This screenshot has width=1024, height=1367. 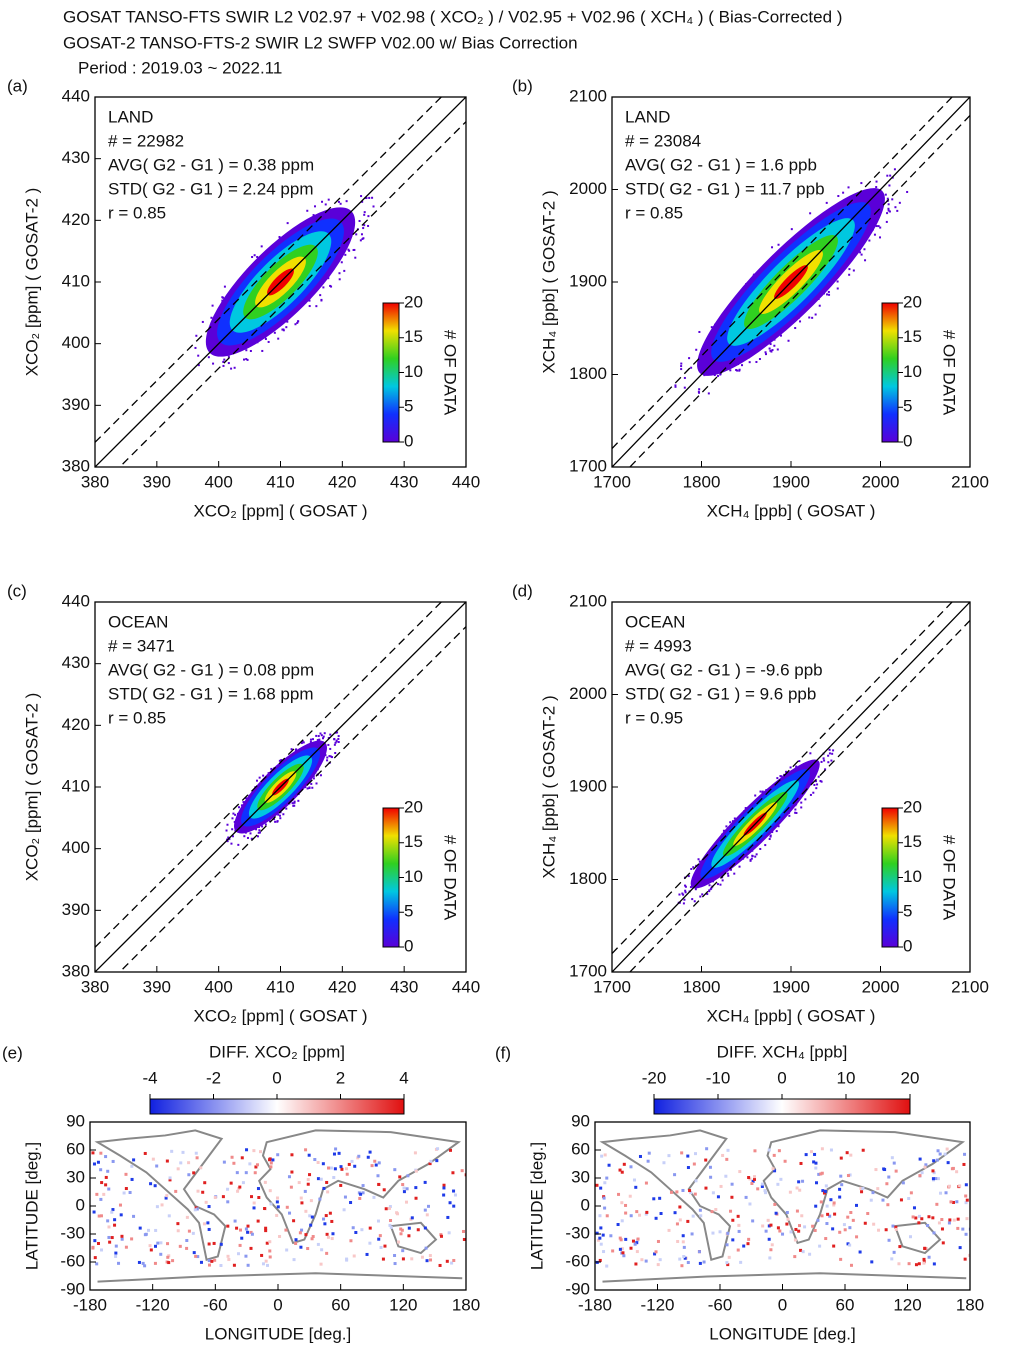 What do you see at coordinates (577, 1288) in the screenshot?
I see `y-tick-label: -90` at bounding box center [577, 1288].